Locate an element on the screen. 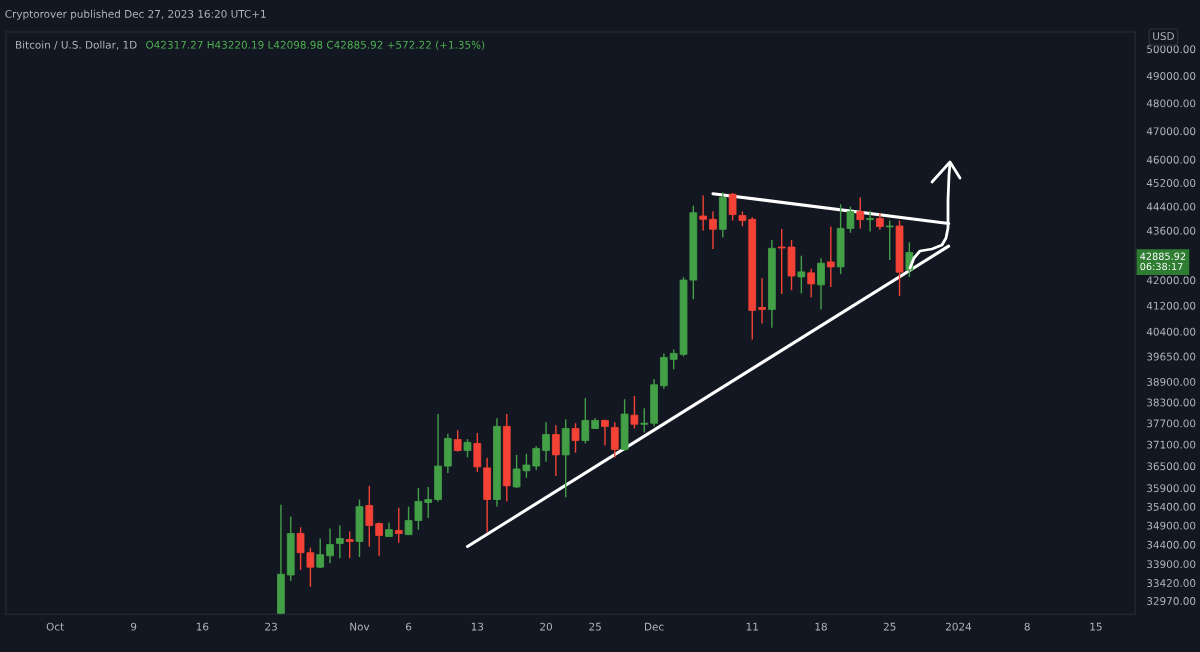  y-tick-label: 41200.00 is located at coordinates (1171, 305).